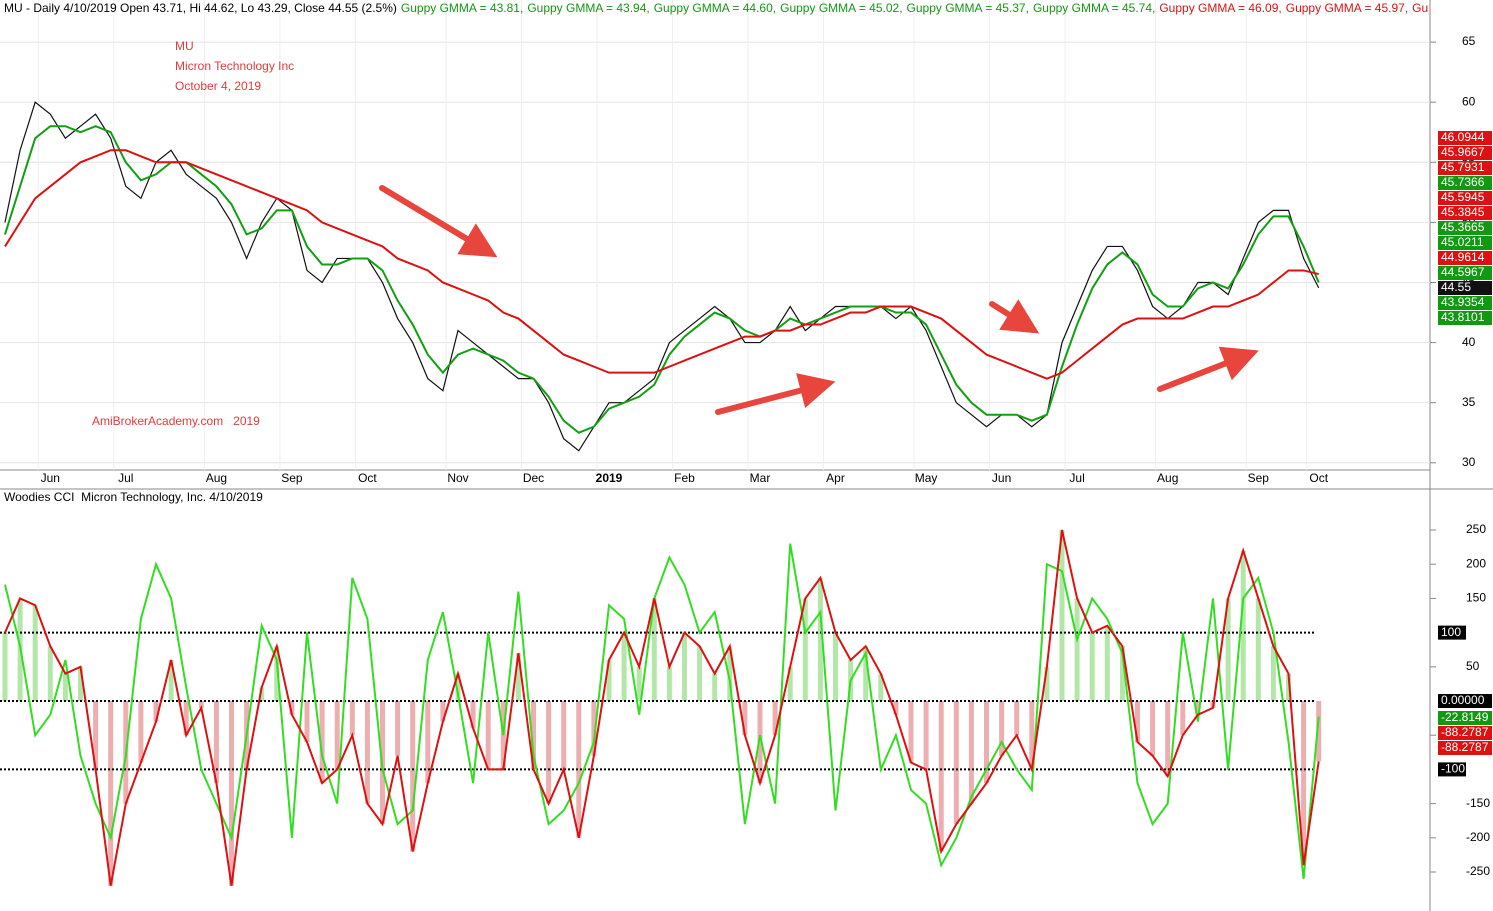 The image size is (1493, 911). Describe the element at coordinates (462, 8) in the screenshot. I see `gmma-value: Guppy GMMA = 43.81,` at that location.